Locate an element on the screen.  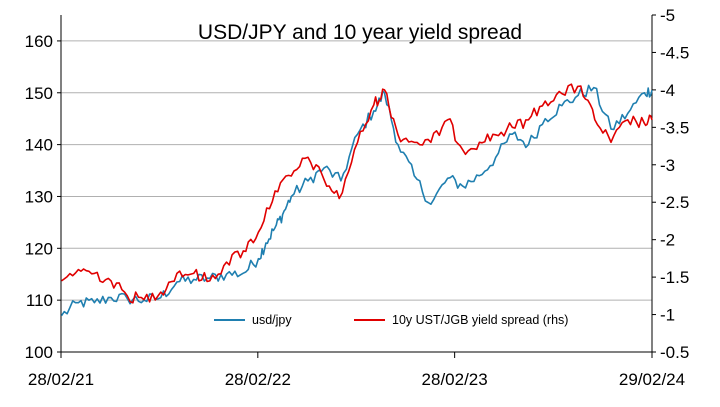
y-left-tick-label: 150 is located at coordinates (39, 93).